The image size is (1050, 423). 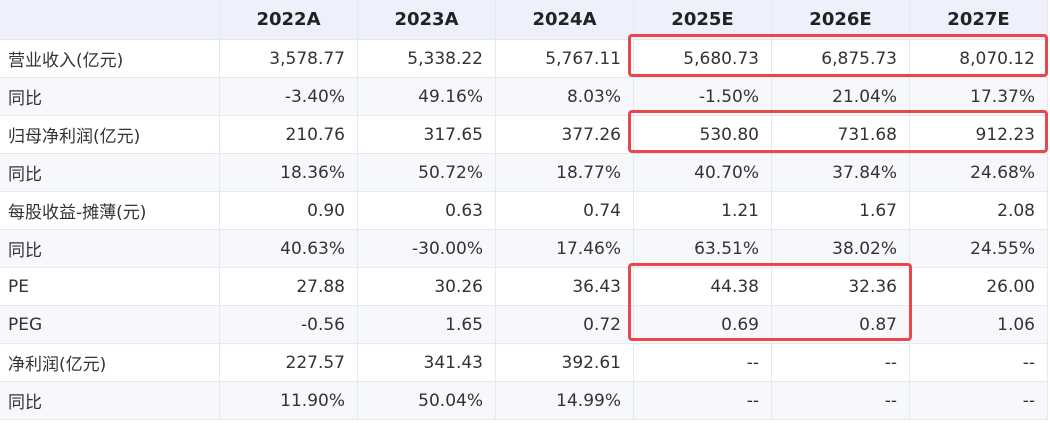 What do you see at coordinates (565, 286) in the screenshot?
I see `value-cell: 36.43` at bounding box center [565, 286].